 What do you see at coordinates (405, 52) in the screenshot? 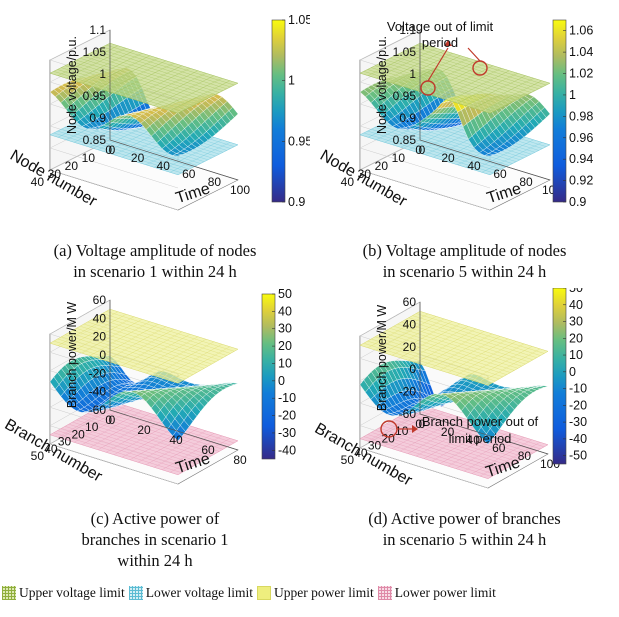
I see `chart-b-z-tick: 1.05` at bounding box center [405, 52].